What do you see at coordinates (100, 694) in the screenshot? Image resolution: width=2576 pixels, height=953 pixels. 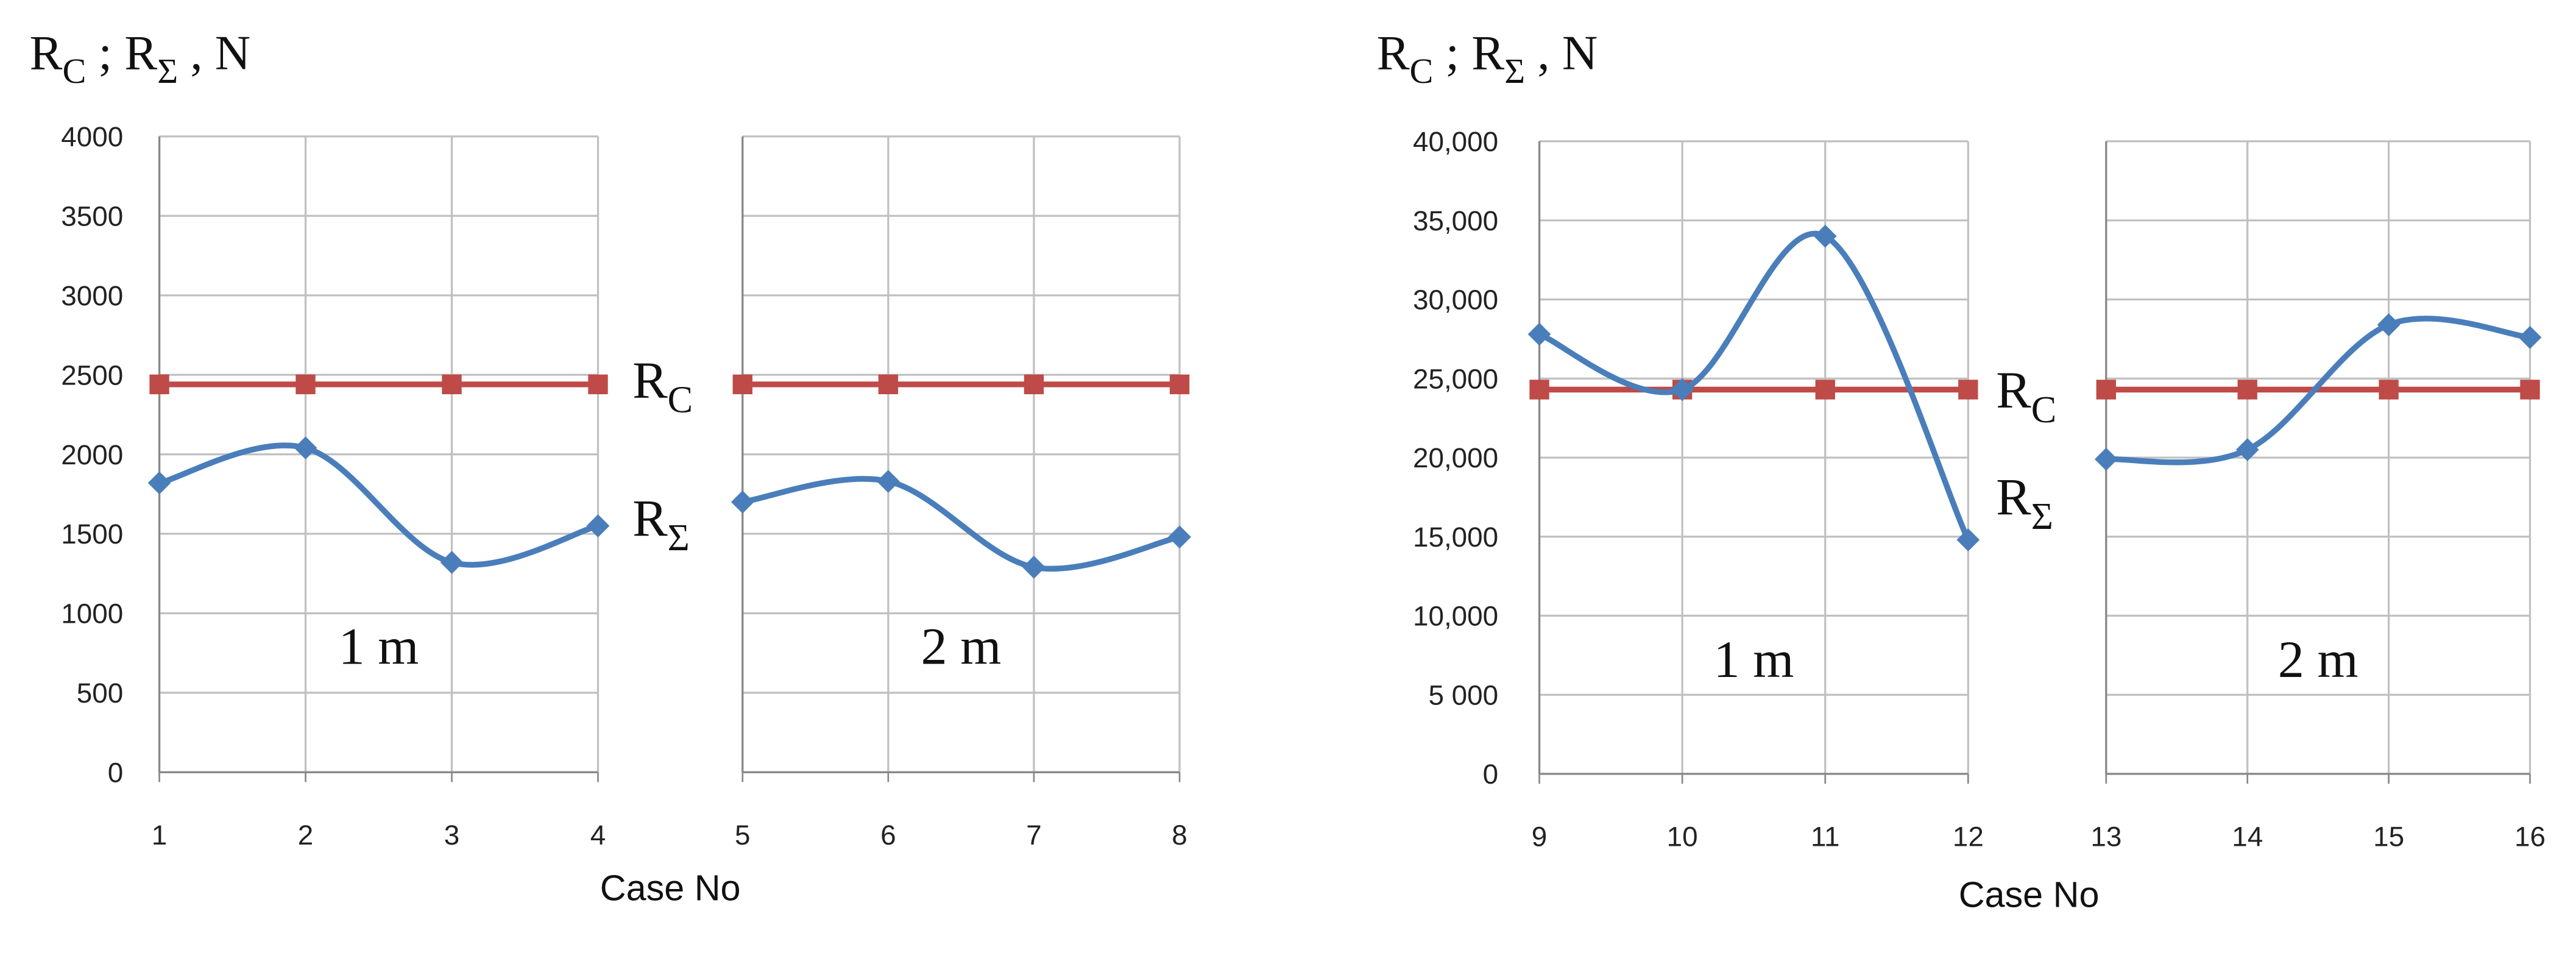 I see `y-tick-label: 500` at bounding box center [100, 694].